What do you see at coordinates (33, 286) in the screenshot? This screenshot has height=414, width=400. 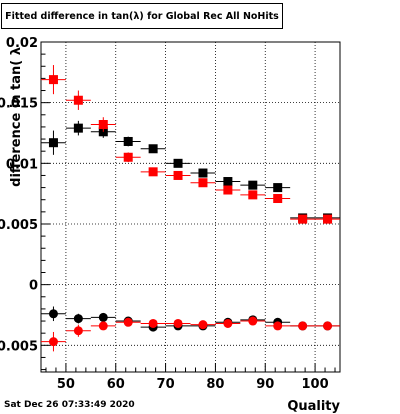 I see `y-tick-label: 0` at bounding box center [33, 286].